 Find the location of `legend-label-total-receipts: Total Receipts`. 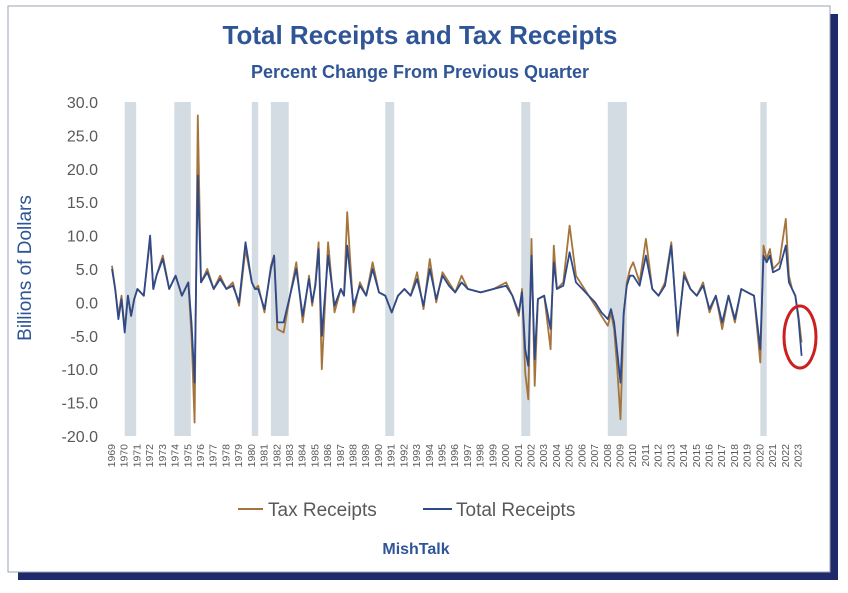

legend-label-total-receipts: Total Receipts is located at coordinates (515, 510).